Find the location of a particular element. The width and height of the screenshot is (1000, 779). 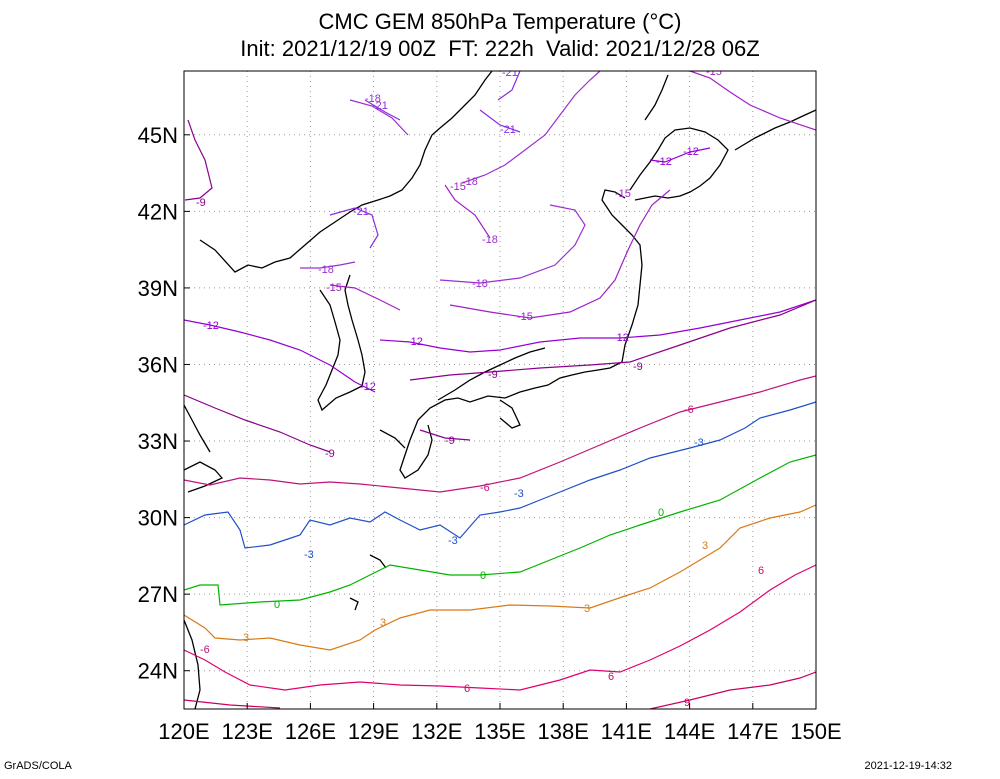

tick-label-lon: 129E is located at coordinates (373, 731).